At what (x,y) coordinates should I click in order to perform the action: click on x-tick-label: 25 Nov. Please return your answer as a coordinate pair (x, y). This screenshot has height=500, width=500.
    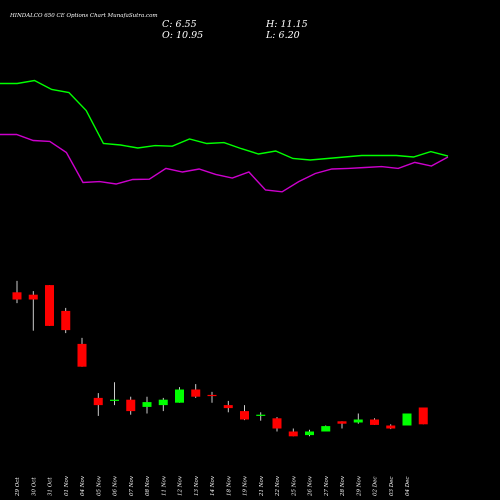
    Looking at the image, I should click on (294, 486).